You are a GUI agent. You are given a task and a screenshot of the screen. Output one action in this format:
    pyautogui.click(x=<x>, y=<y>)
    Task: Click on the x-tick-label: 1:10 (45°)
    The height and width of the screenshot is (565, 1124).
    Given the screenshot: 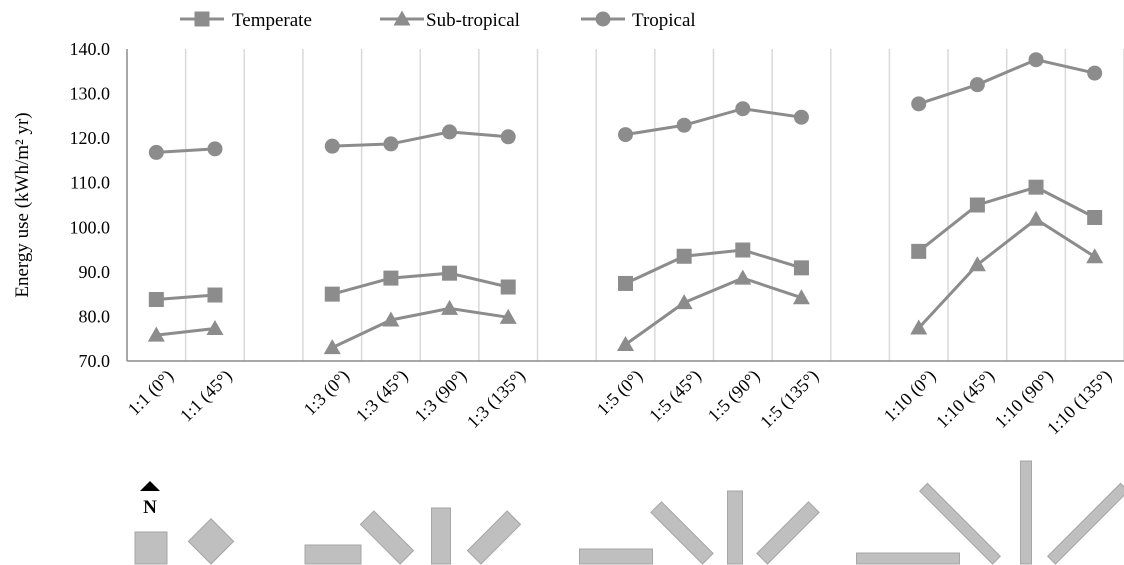 What is the action you would take?
    pyautogui.click(x=965, y=399)
    